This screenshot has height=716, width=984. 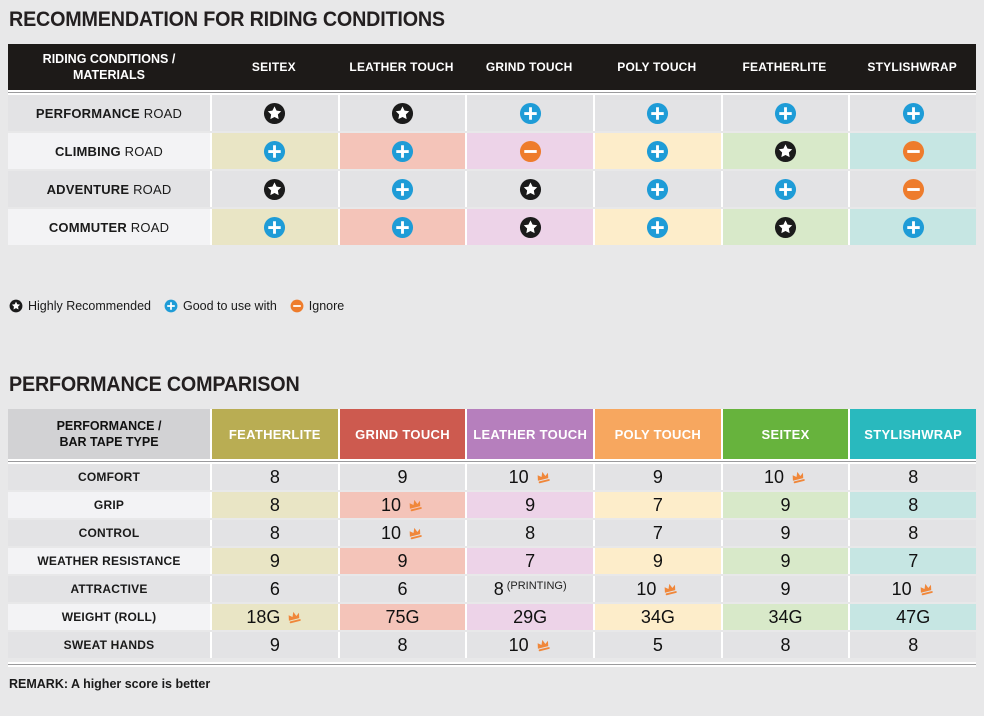 I want to click on score-cell: 47G, so click(x=912, y=617).